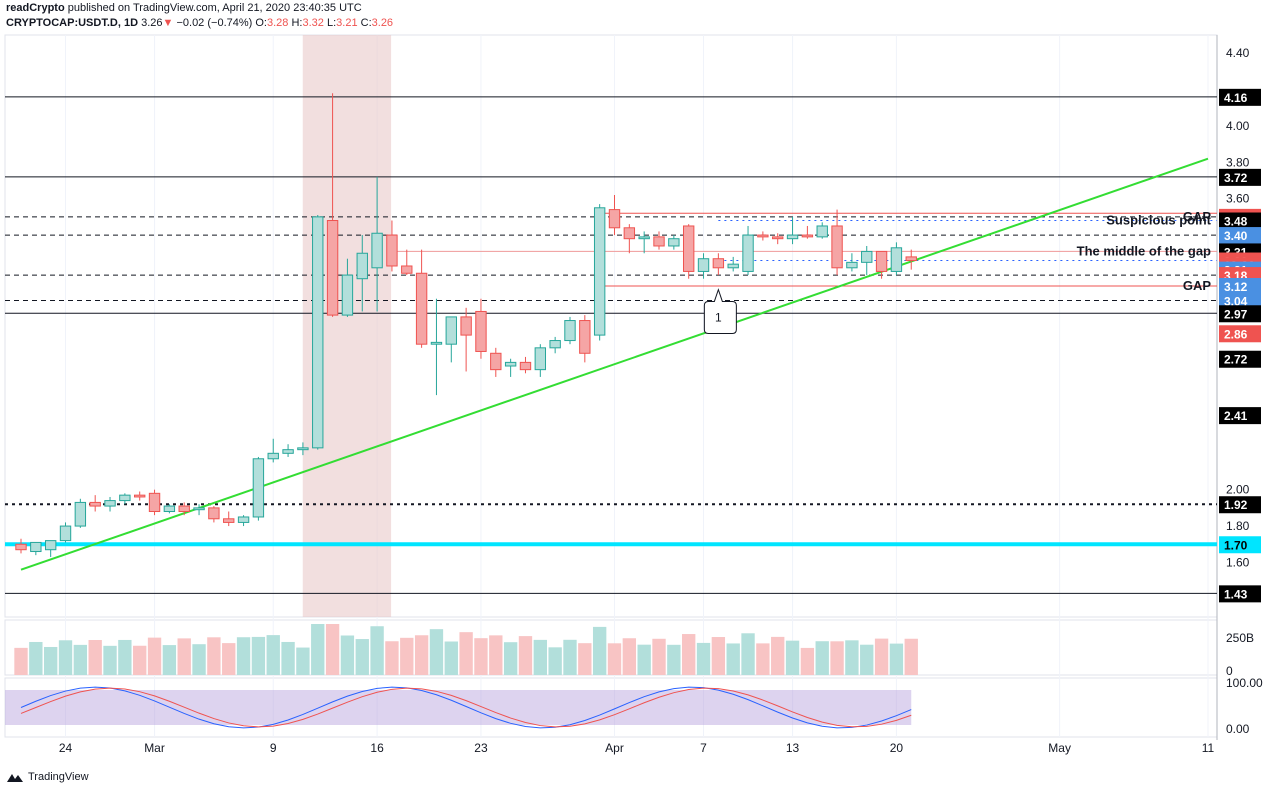 Image resolution: width=1280 pixels, height=793 pixels. I want to click on callout-text: 1, so click(718, 317).